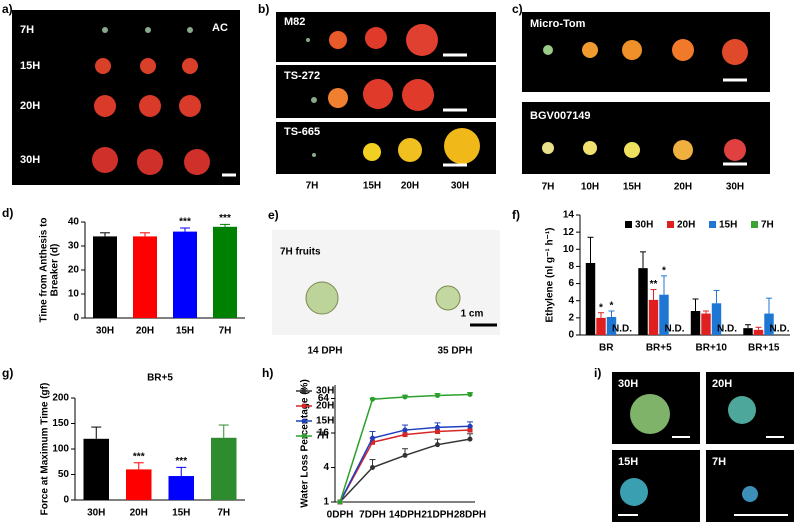  What do you see at coordinates (322, 436) in the screenshot?
I see `legend-label: 7H` at bounding box center [322, 436].